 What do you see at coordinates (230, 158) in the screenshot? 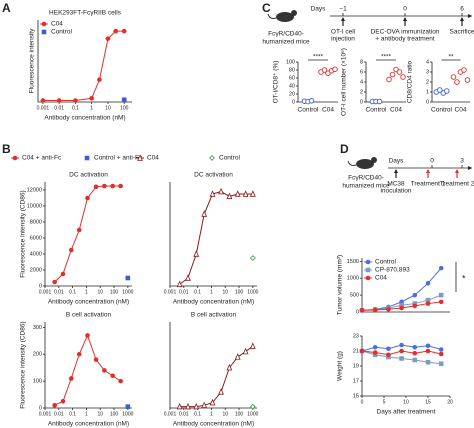
I see `legend-label: Control` at bounding box center [230, 158].